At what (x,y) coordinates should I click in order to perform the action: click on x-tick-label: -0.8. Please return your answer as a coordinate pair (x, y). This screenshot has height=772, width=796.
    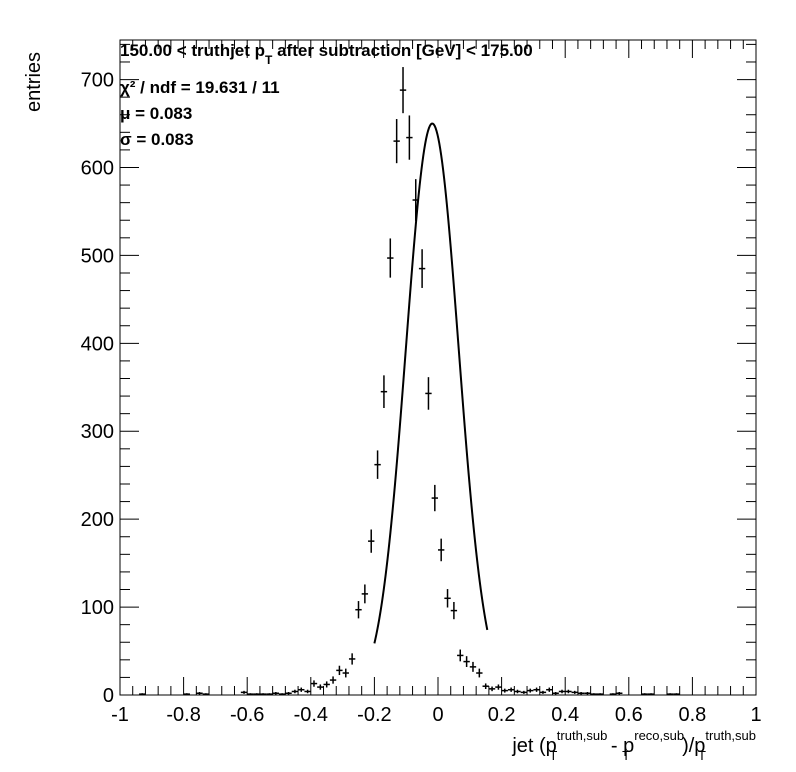
    Looking at the image, I should click on (183, 715).